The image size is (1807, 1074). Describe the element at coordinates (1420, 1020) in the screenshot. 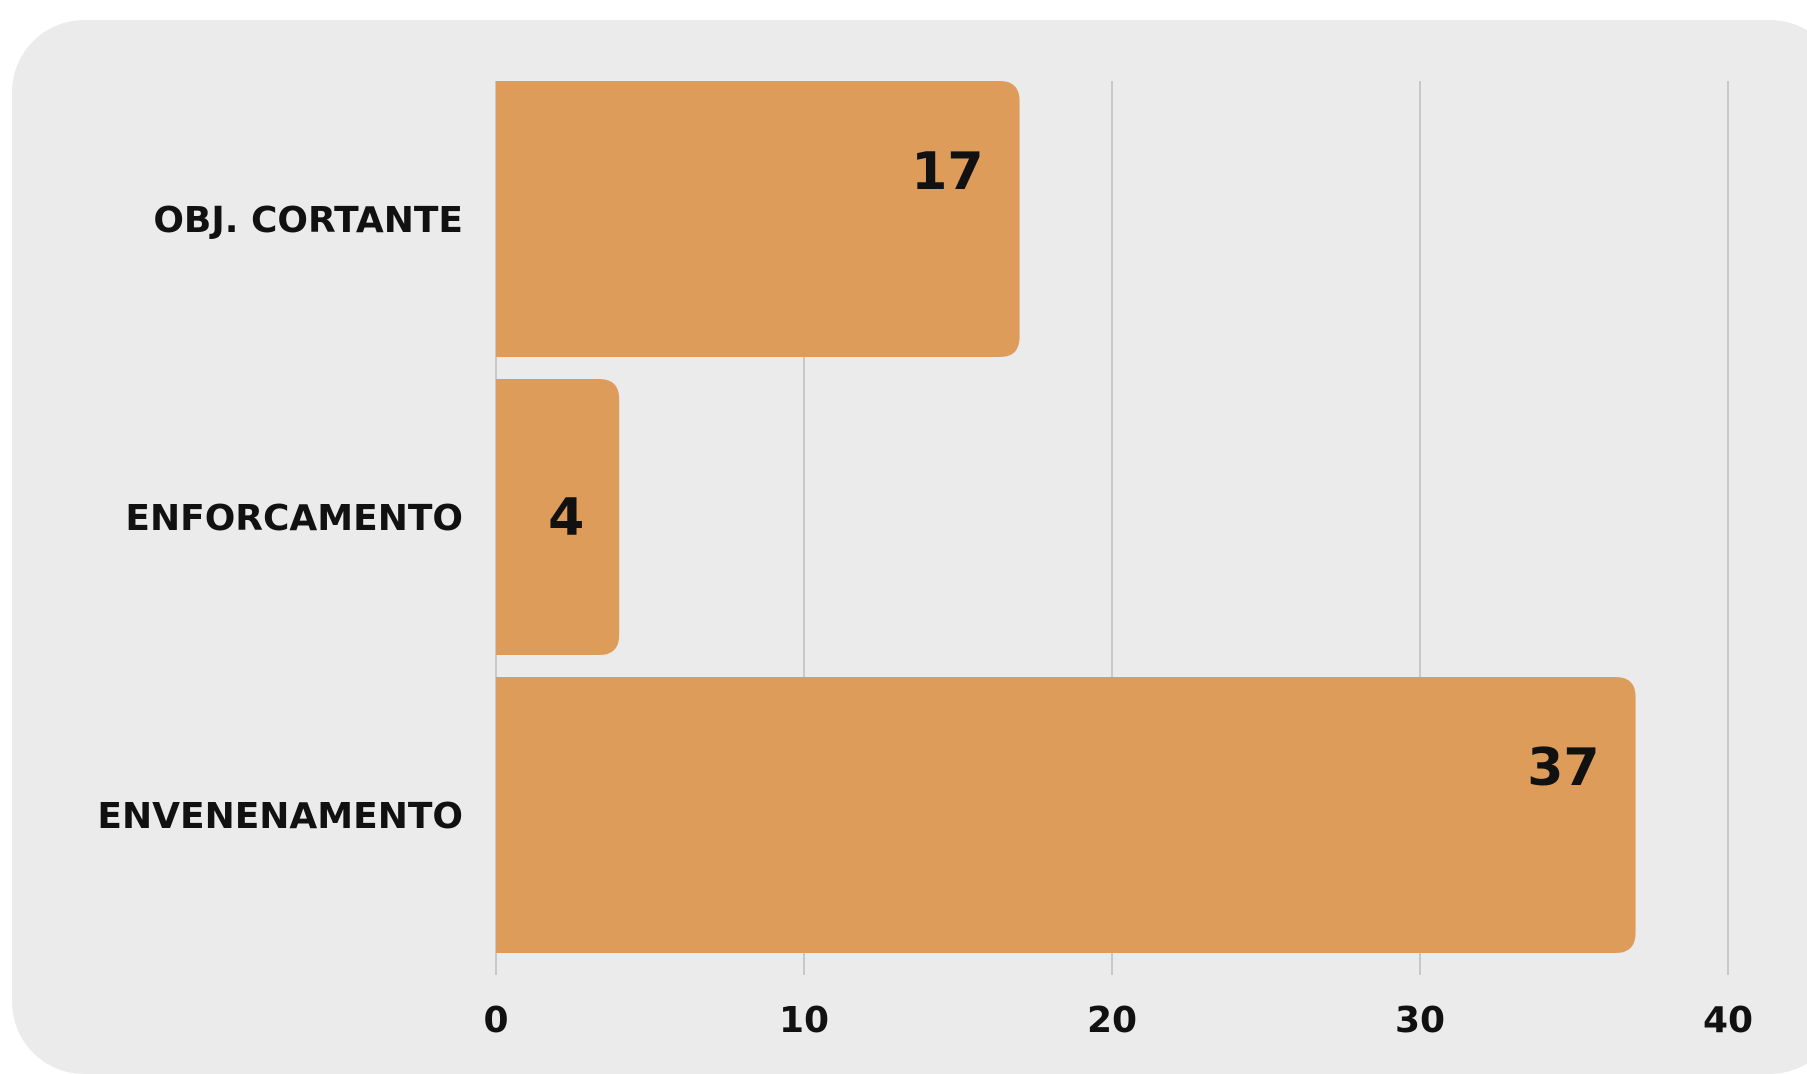

I see `x-tick-label: 30` at that location.